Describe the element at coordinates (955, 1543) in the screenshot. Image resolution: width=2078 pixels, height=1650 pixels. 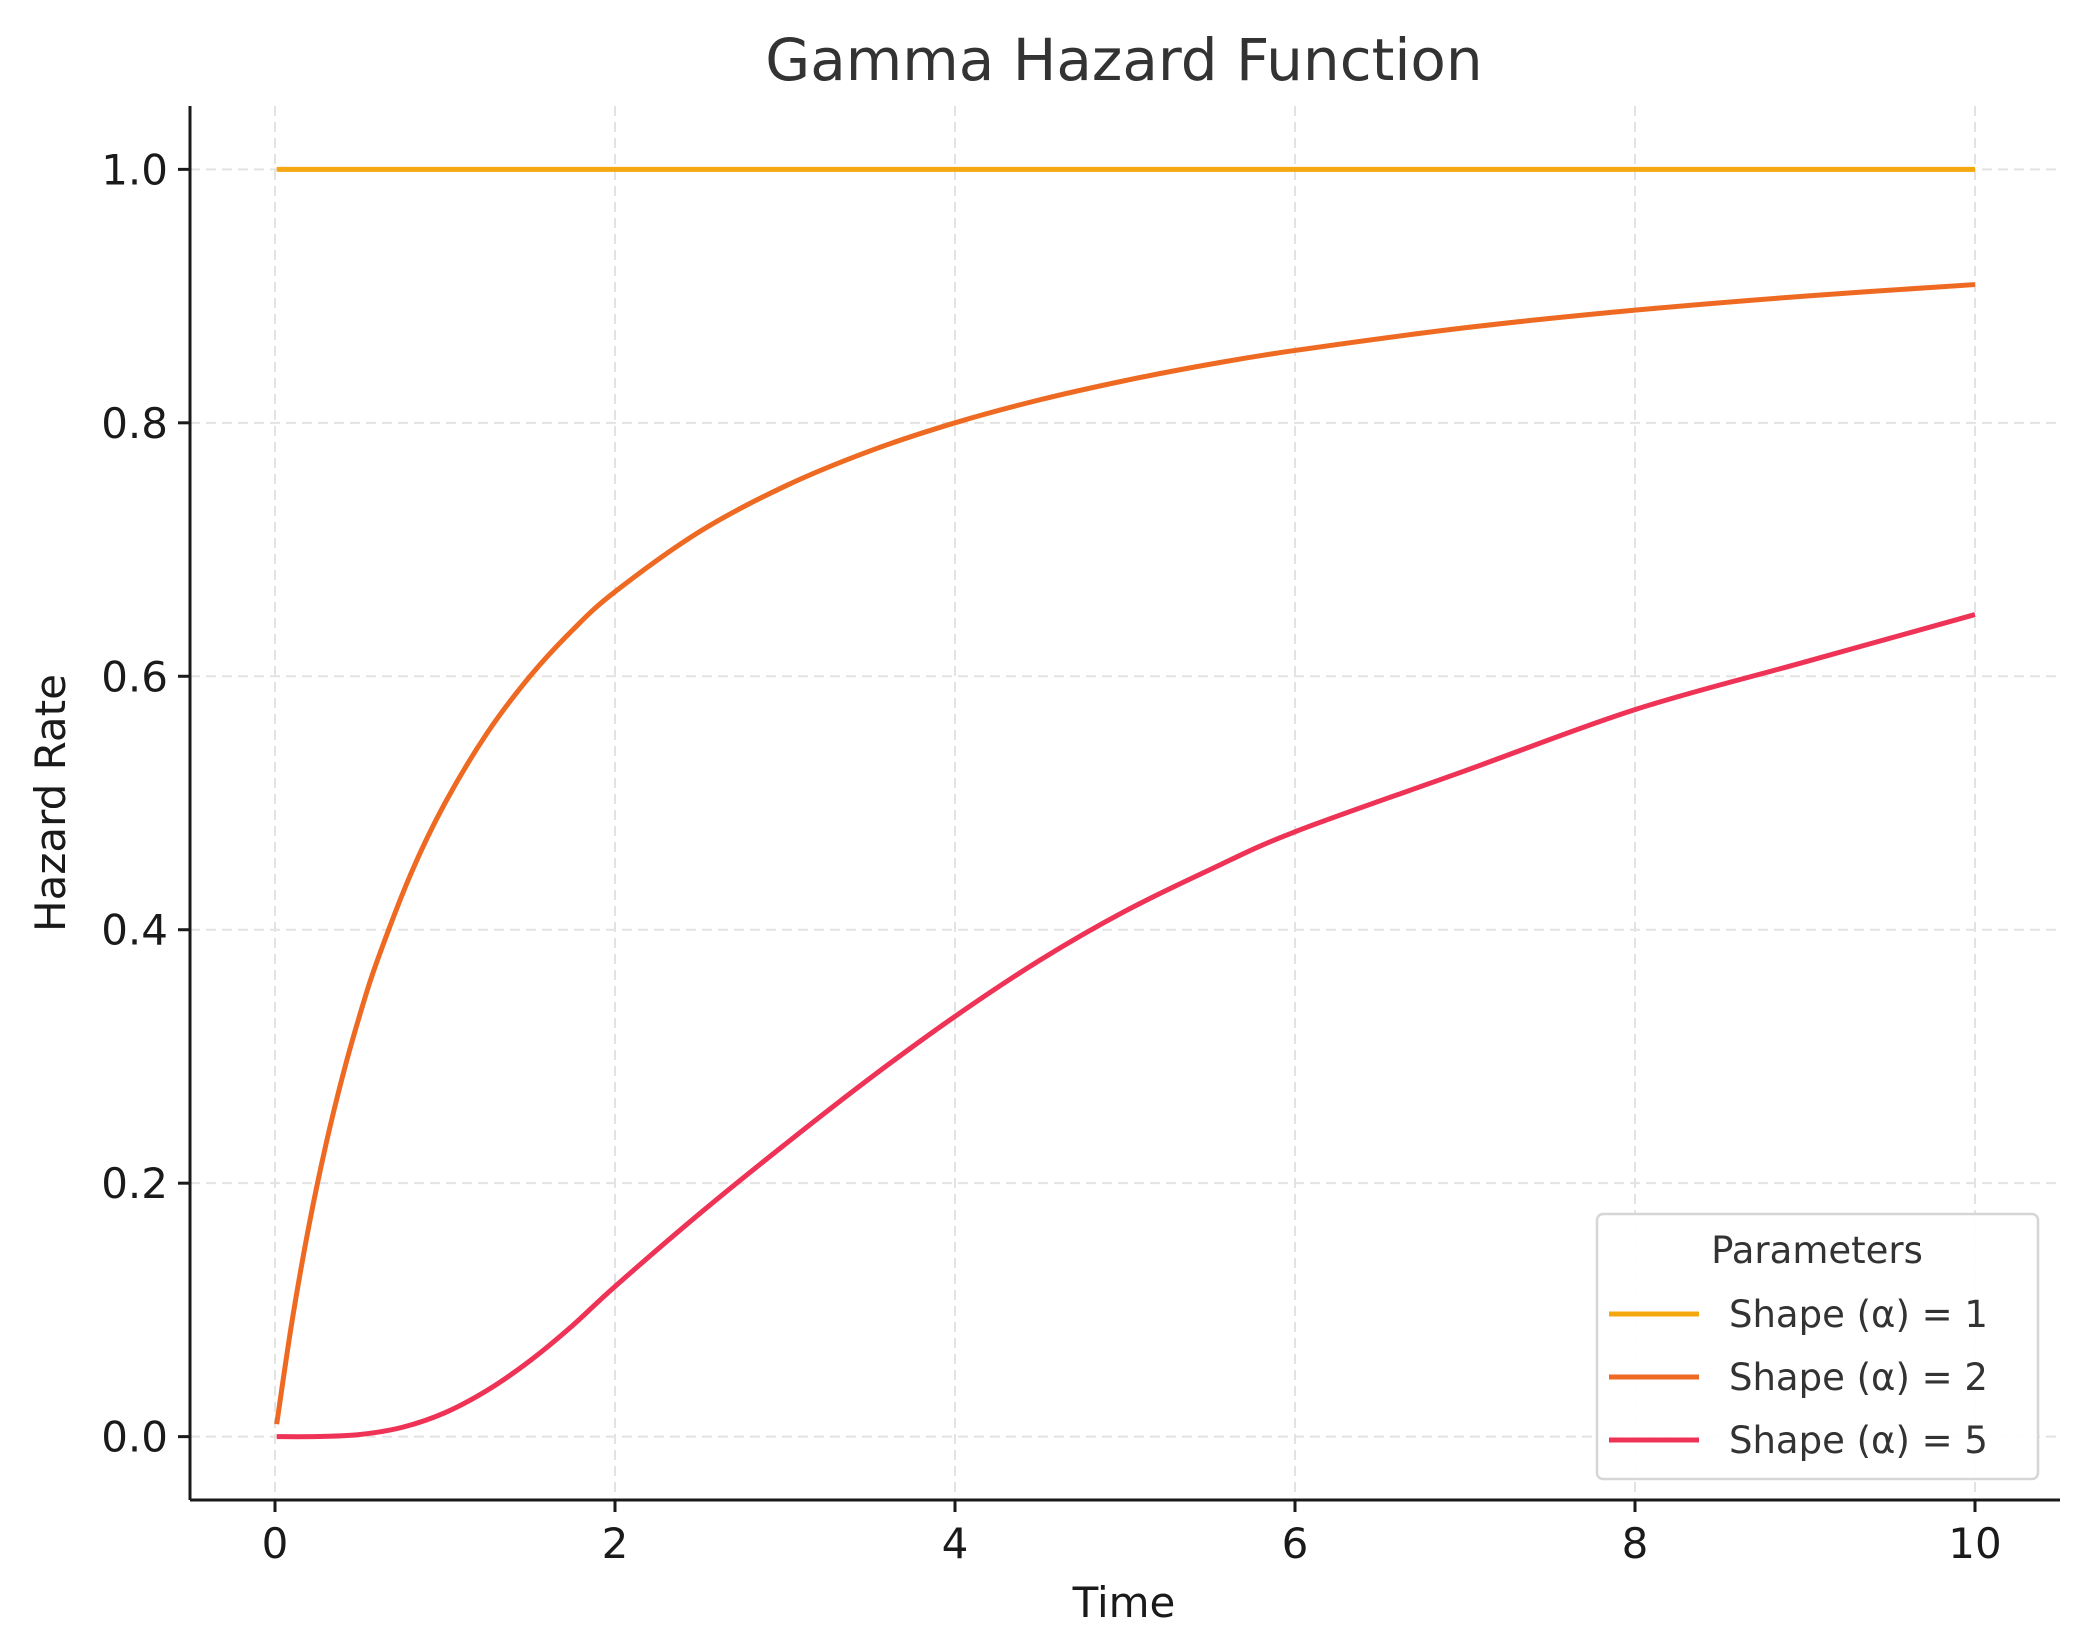
I see `x-tick-label: 4` at that location.